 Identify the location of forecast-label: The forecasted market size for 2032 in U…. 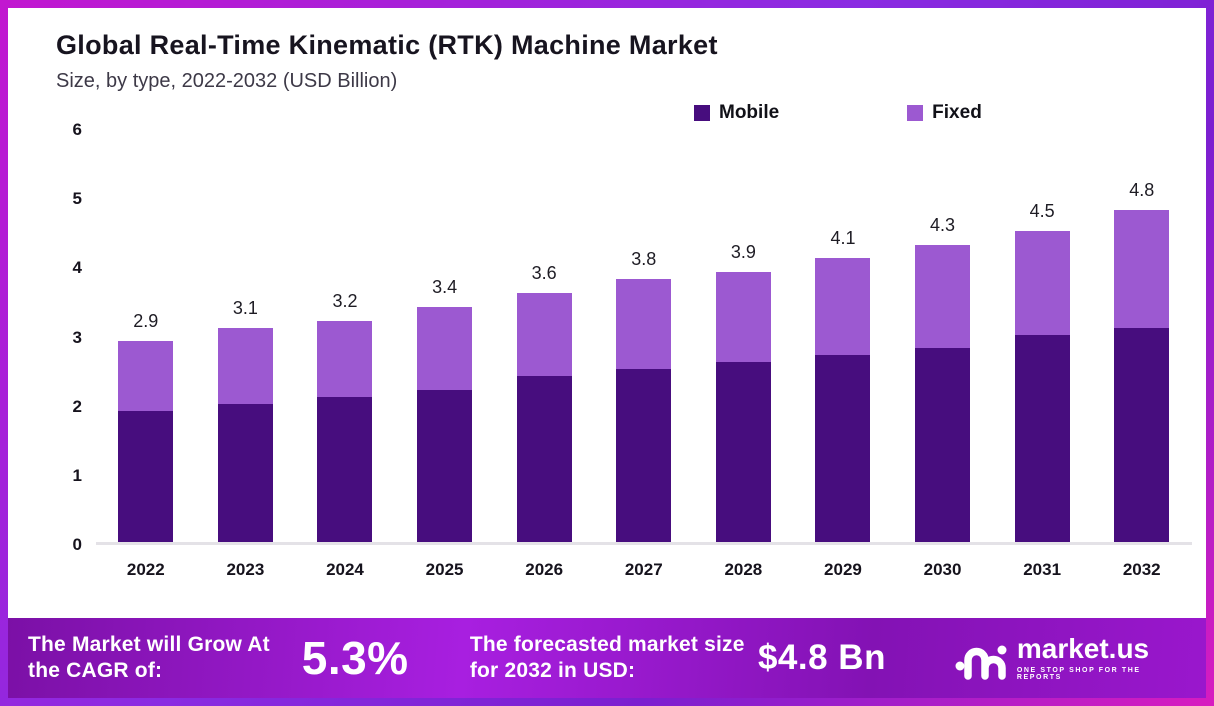
(607, 657).